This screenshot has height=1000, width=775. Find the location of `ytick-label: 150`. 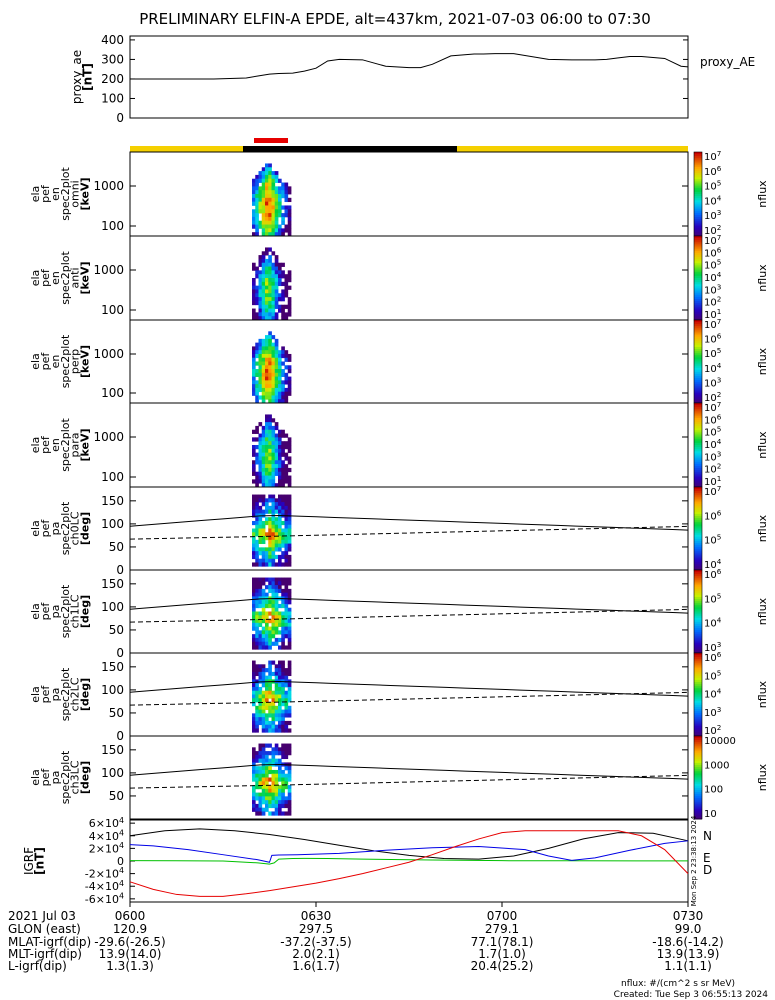

ytick-label: 150 is located at coordinates (112, 584).